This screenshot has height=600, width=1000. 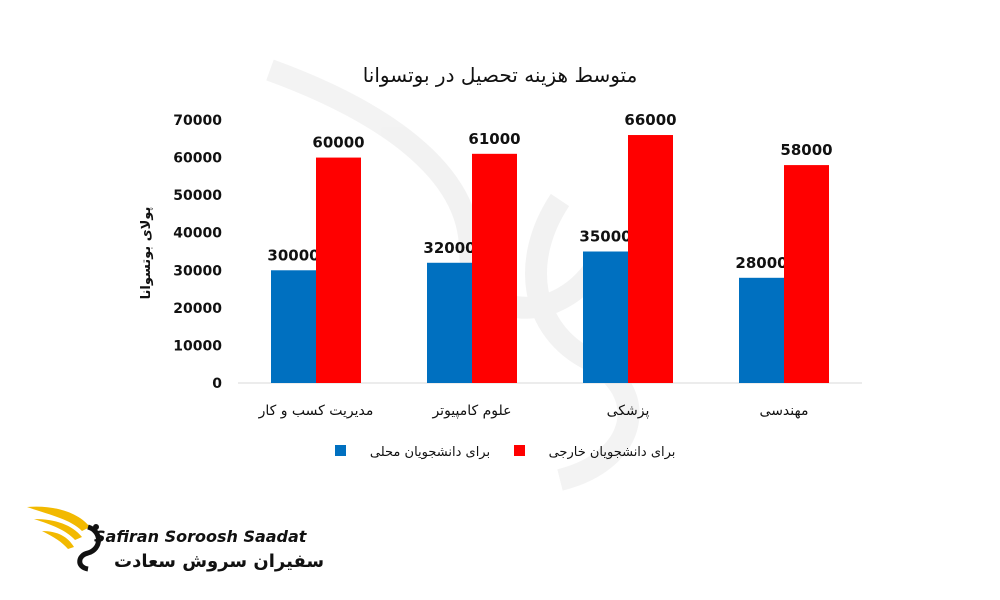 What do you see at coordinates (806, 150) in the screenshot?
I see `data-label: 58000` at bounding box center [806, 150].